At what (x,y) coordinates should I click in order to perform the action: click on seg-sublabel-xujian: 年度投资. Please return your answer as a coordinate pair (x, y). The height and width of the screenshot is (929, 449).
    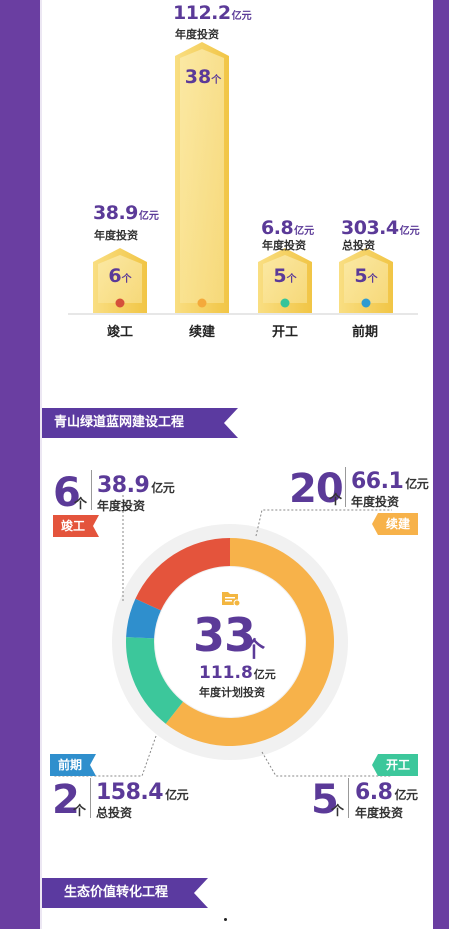
    Looking at the image, I should click on (375, 502).